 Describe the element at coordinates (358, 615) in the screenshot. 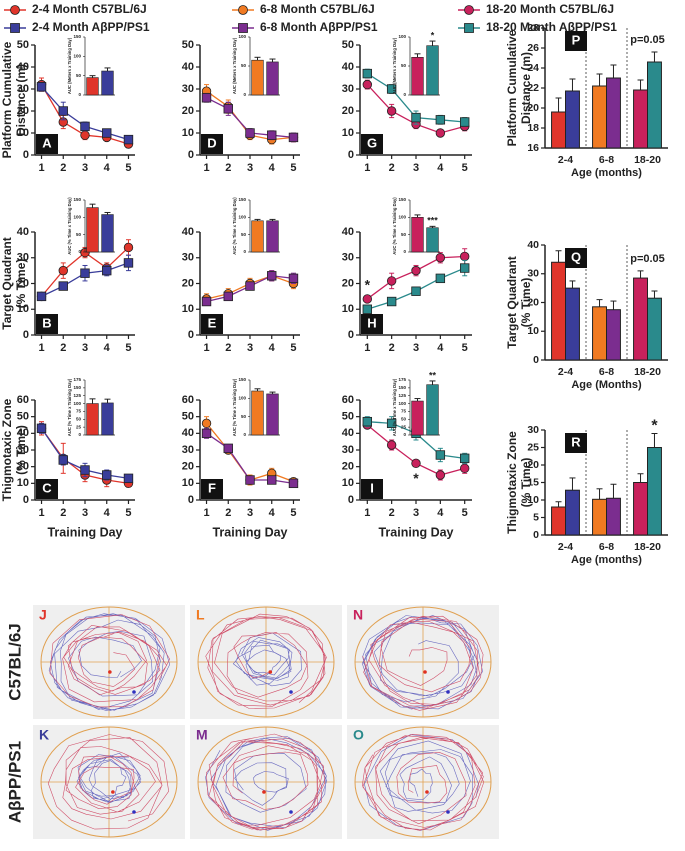

I see `panel-letter: N` at that location.